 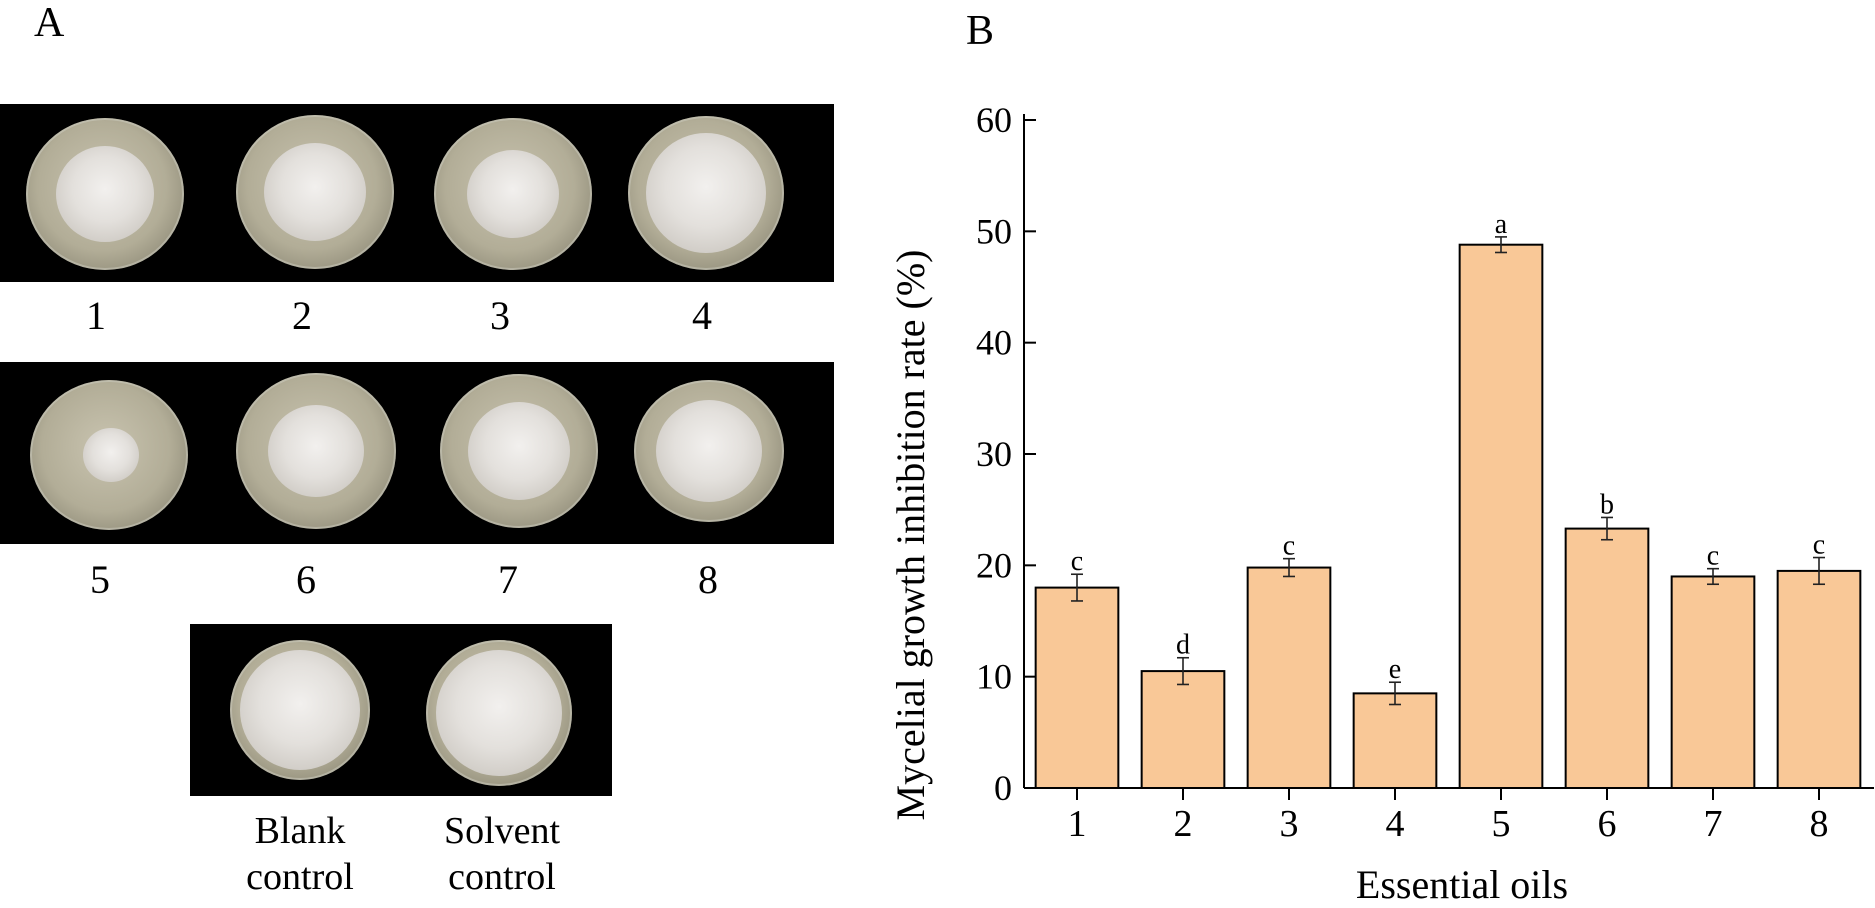 What do you see at coordinates (96, 315) in the screenshot?
I see `plate-label: 1` at bounding box center [96, 315].